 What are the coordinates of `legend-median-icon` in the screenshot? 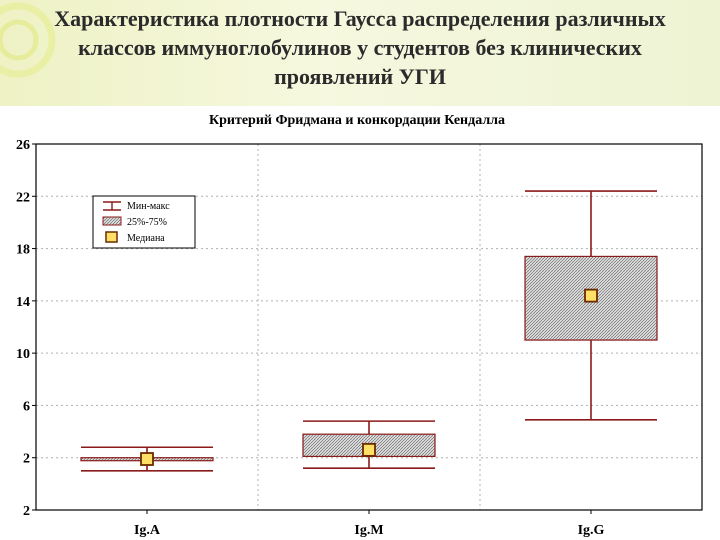 It's located at (111, 237).